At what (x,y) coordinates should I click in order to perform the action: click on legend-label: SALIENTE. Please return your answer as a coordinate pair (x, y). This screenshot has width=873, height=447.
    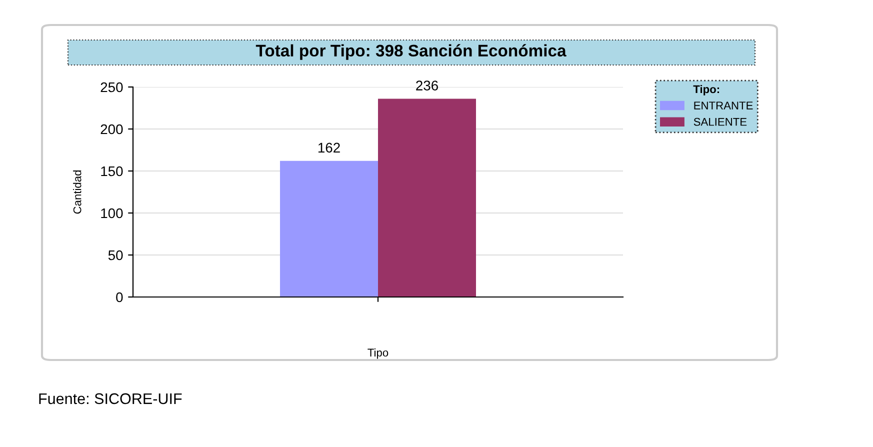
    Looking at the image, I should click on (720, 122).